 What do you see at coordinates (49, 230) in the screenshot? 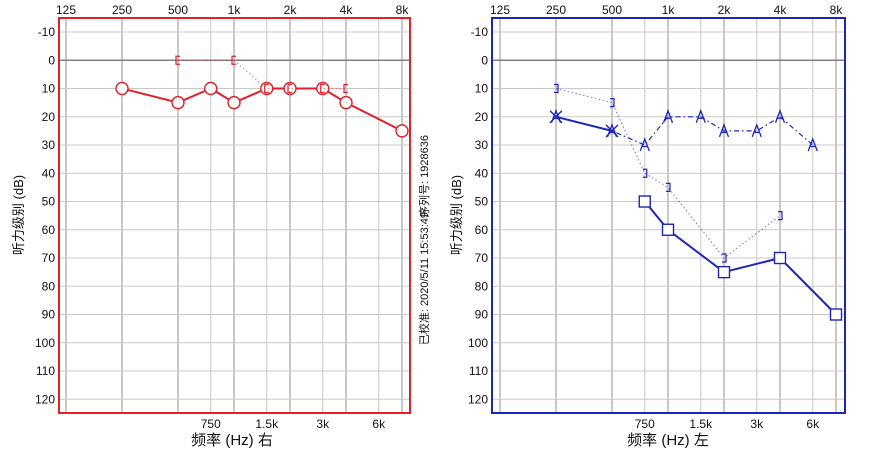
I see `right-y-tick-label: 60` at bounding box center [49, 230].